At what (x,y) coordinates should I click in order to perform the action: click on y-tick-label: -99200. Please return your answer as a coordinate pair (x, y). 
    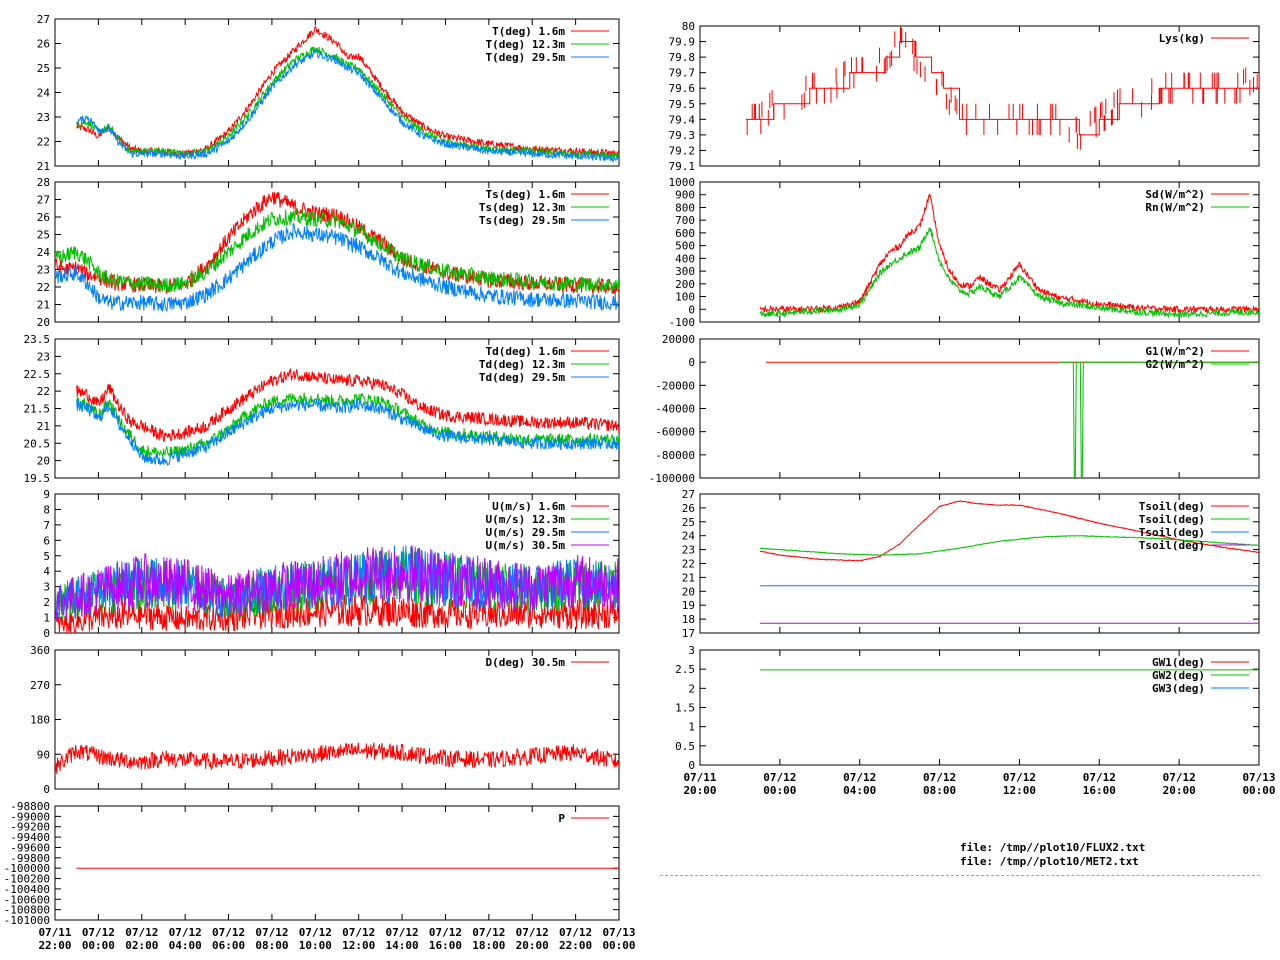
    Looking at the image, I should click on (30, 827).